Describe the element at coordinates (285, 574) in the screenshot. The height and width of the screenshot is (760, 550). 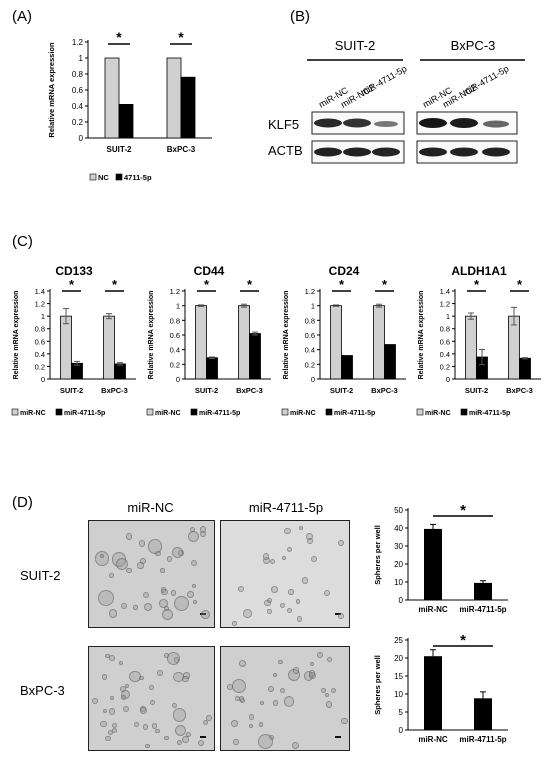
I see `sphere-micrograph-suit2-mir4711` at that location.